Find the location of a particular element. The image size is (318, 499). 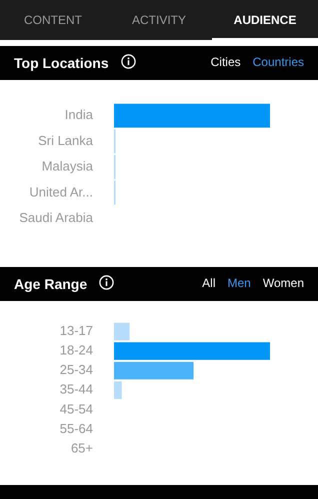

y-tick-label: 45-54 is located at coordinates (76, 408).